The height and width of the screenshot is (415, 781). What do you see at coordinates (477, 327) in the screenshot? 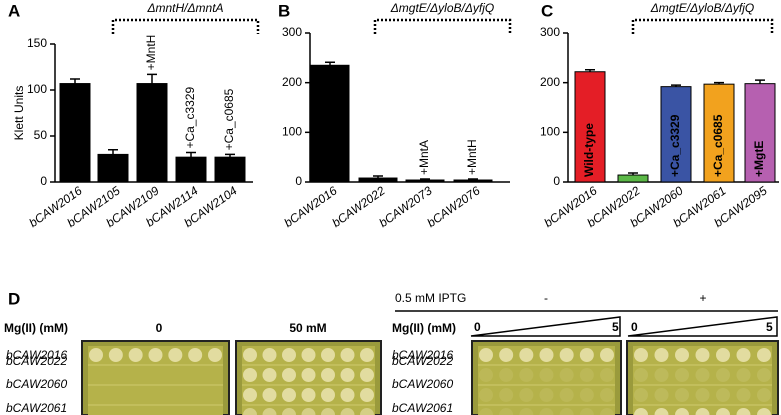
I see `gradient-end: 0` at bounding box center [477, 327].